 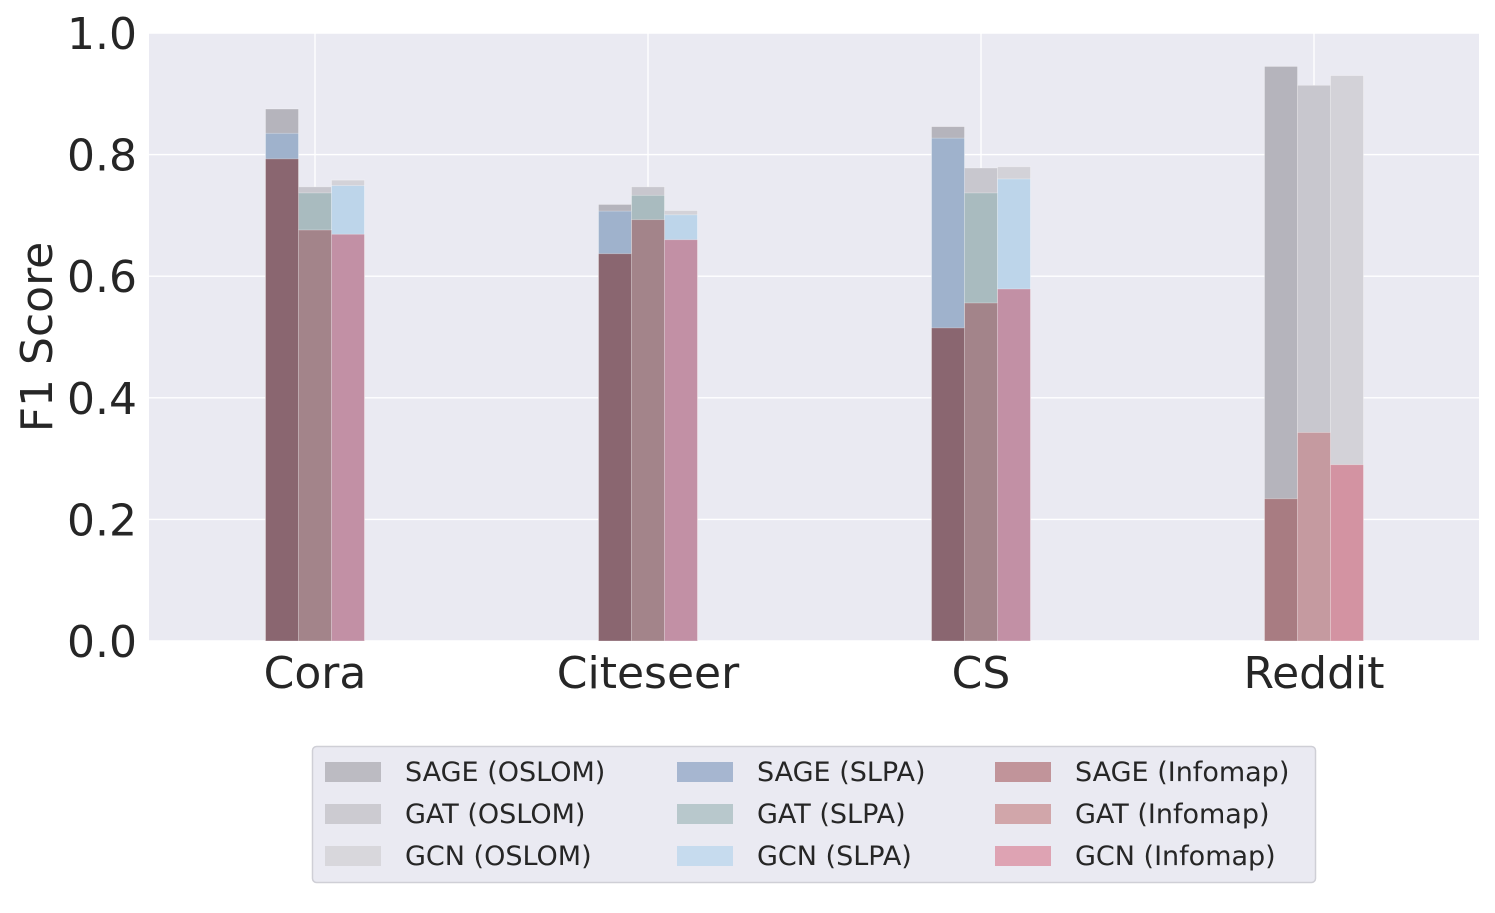 What do you see at coordinates (981, 673) in the screenshot?
I see `x-tick-label: CS` at bounding box center [981, 673].